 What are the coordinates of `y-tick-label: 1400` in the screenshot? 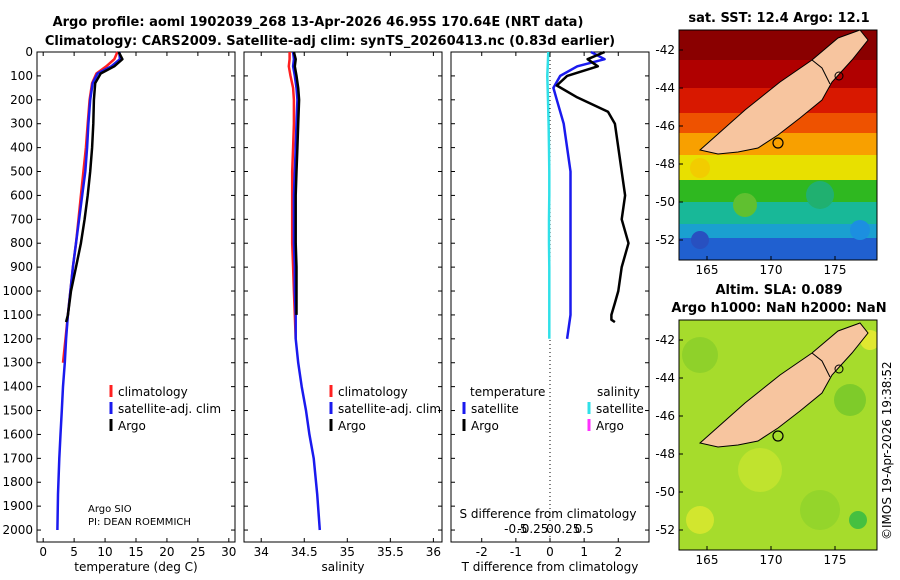 It's located at (17, 387).